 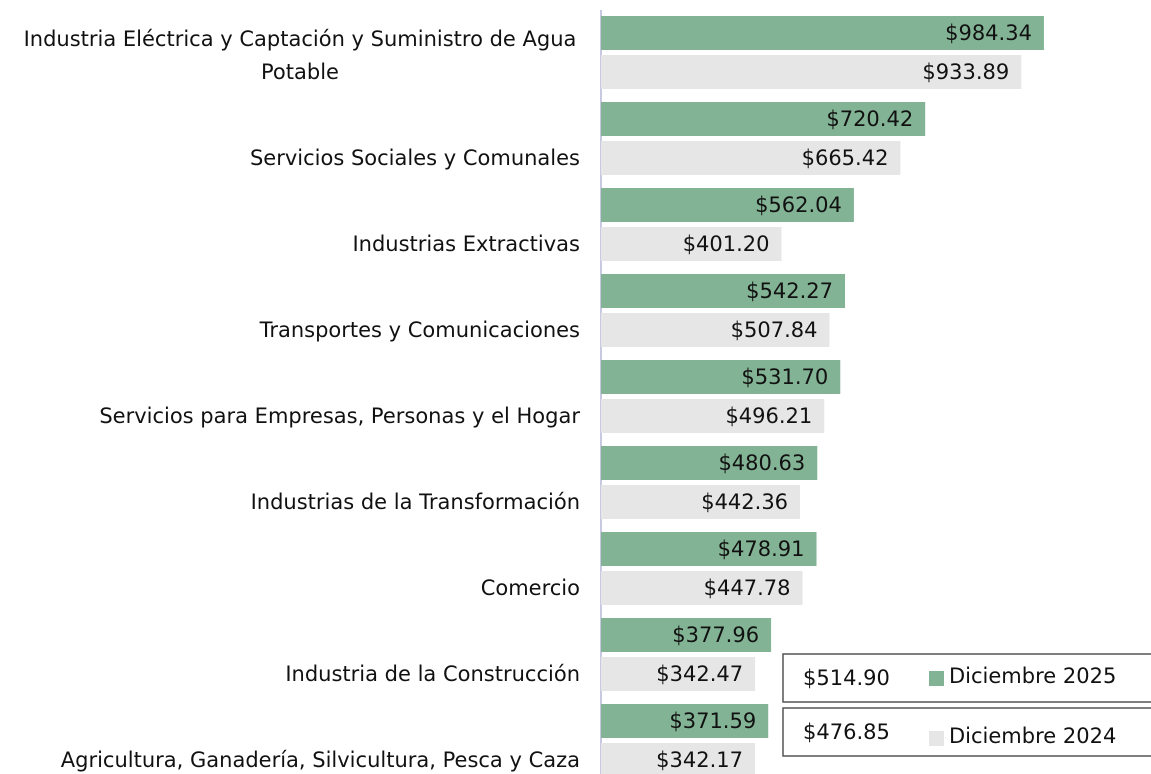 What do you see at coordinates (965, 72) in the screenshot?
I see `value-label: $933.89` at bounding box center [965, 72].